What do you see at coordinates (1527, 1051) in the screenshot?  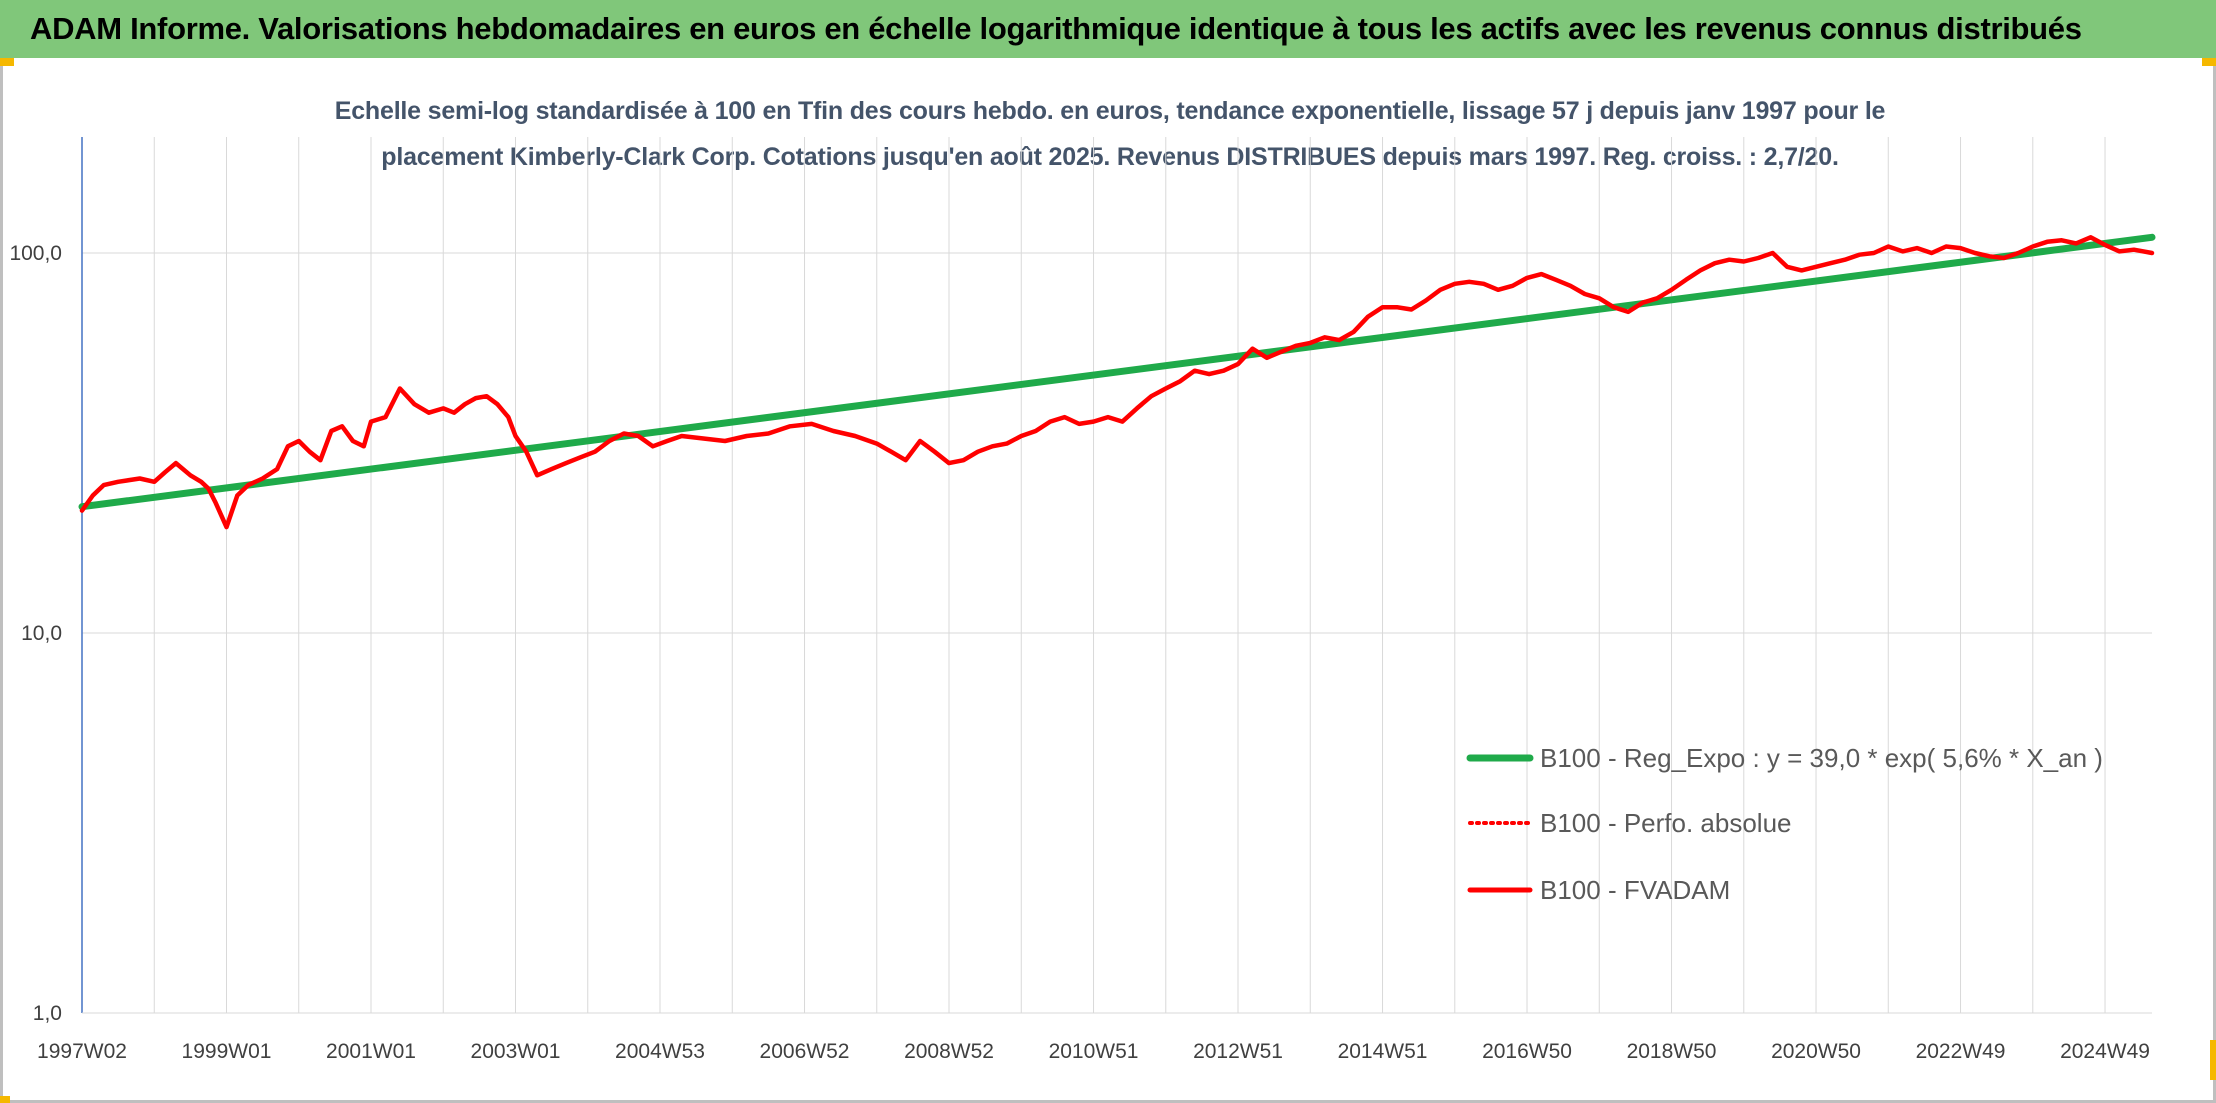 I see `x-tick-label: 2016W50` at bounding box center [1527, 1051].